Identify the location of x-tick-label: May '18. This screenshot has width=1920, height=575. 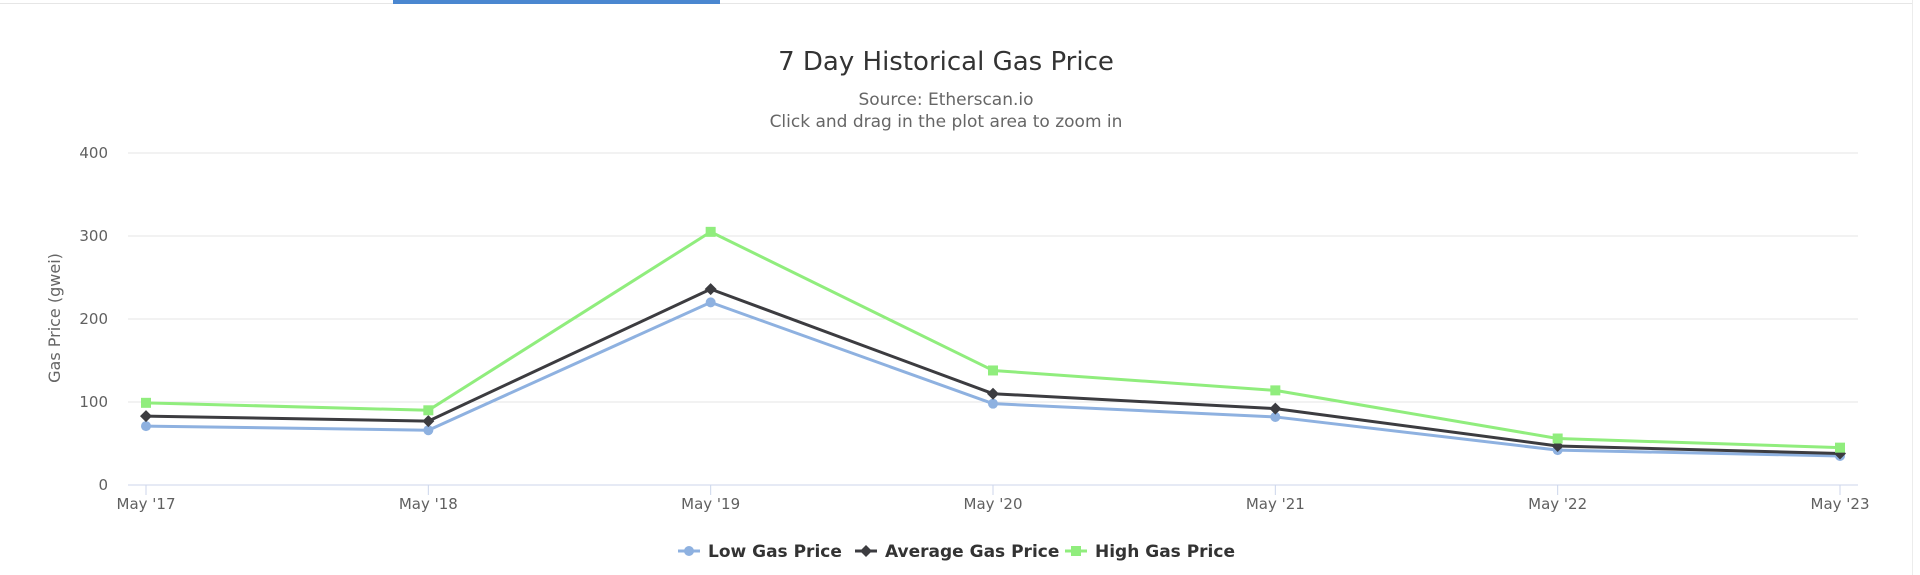
(428, 504).